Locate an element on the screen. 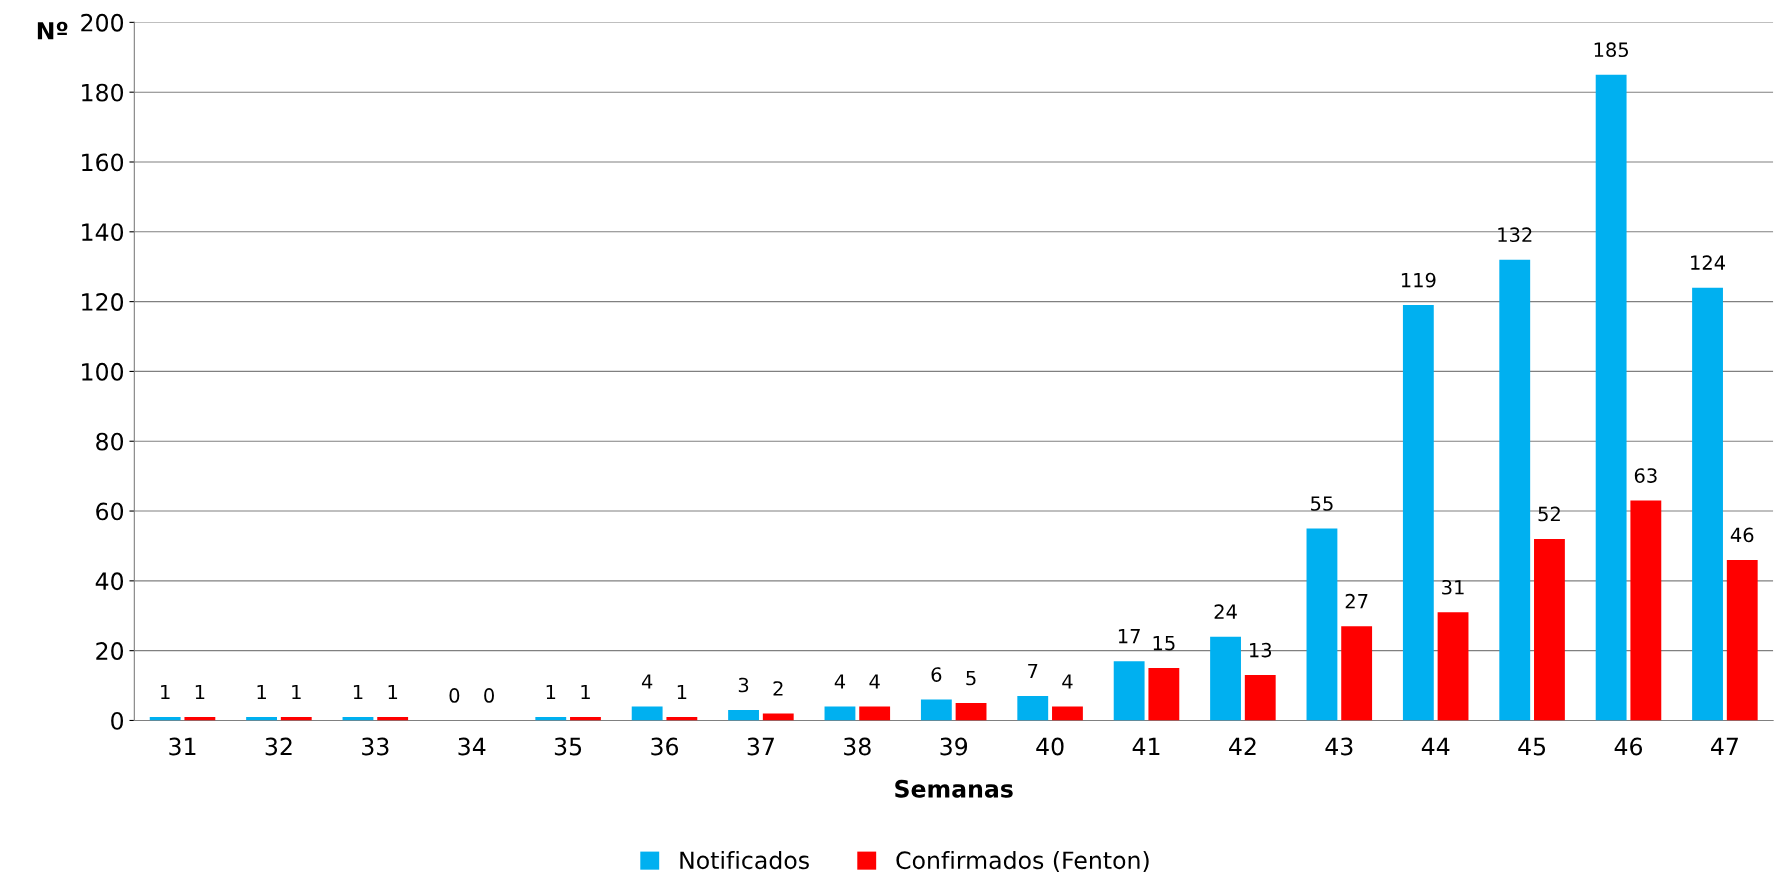 The image size is (1791, 895). y-tick-label: 160 is located at coordinates (103, 162).